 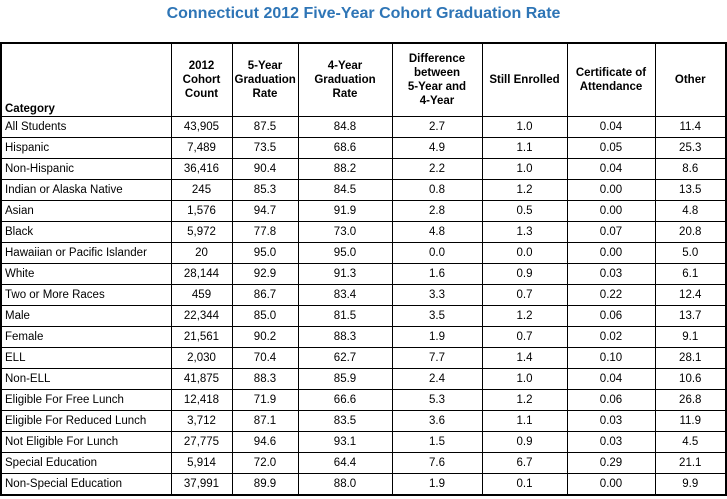 I want to click on row-category: Asian, so click(x=86, y=211).